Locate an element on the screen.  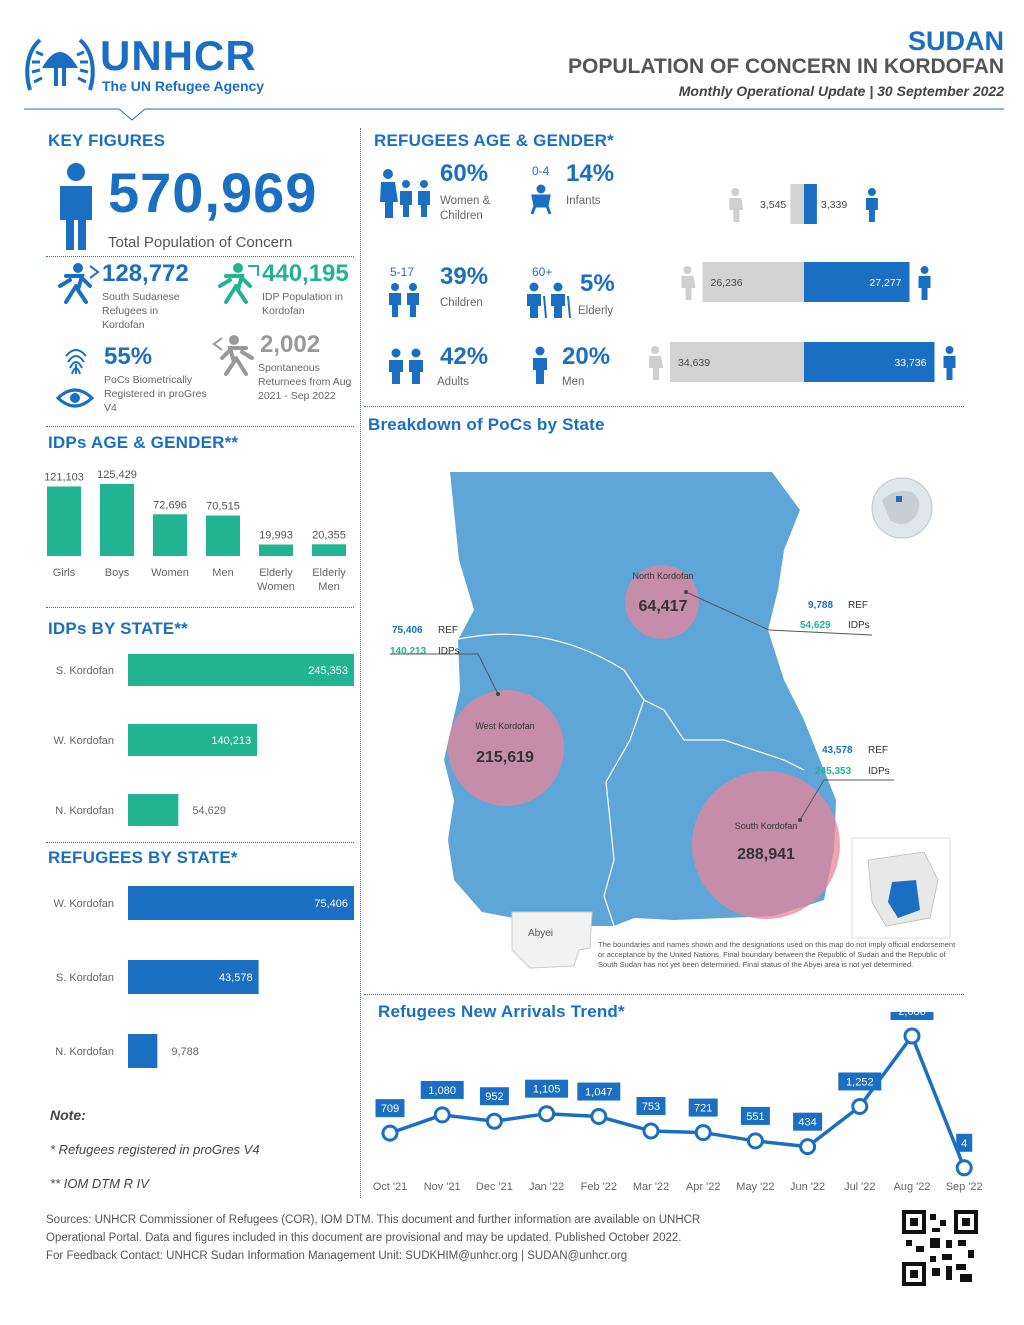
unhcr-emblem-icon is located at coordinates (60, 64).